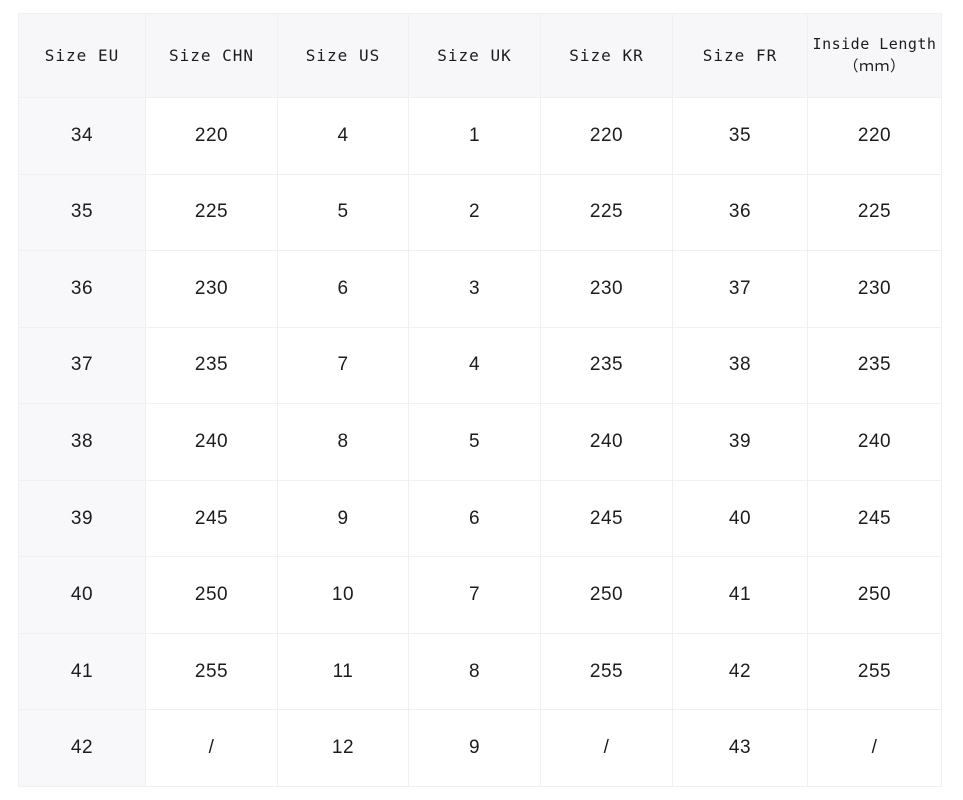 This screenshot has width=963, height=800. I want to click on cell-us: 6, so click(343, 289).